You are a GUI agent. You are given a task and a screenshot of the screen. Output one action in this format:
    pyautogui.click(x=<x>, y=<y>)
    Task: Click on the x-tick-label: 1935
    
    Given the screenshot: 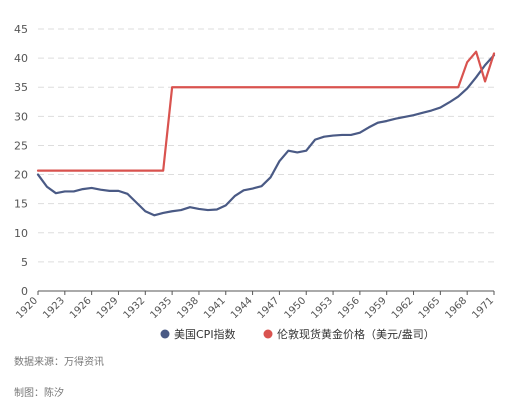 What is the action you would take?
    pyautogui.click(x=161, y=308)
    